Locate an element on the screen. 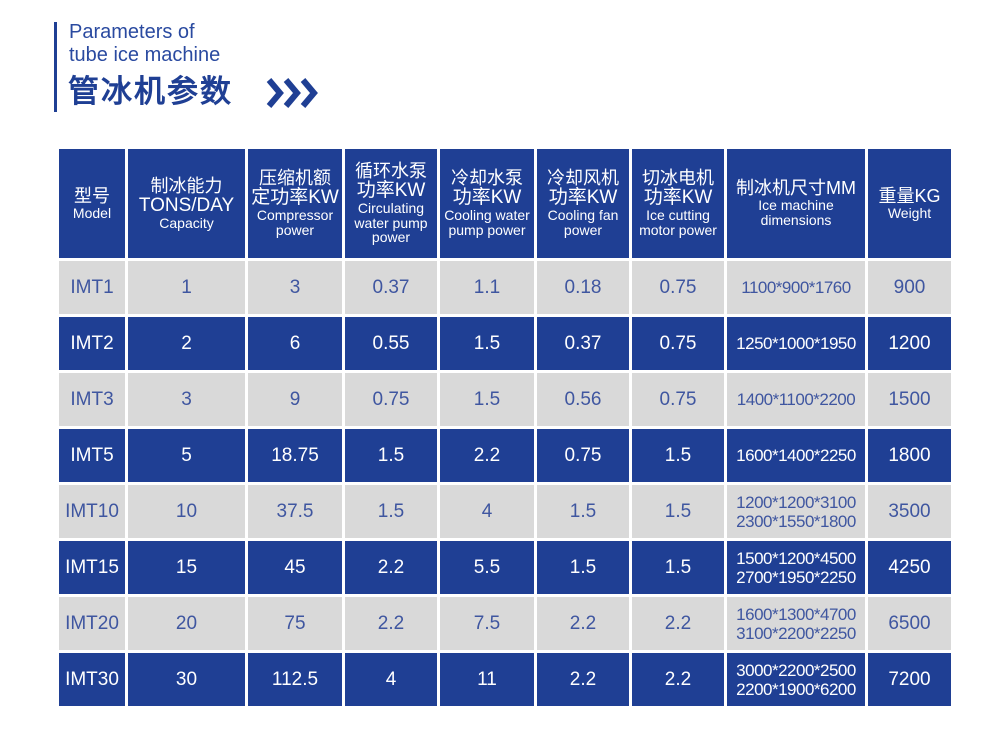 This screenshot has width=1000, height=741. table-cell: IMT3 is located at coordinates (92, 399).